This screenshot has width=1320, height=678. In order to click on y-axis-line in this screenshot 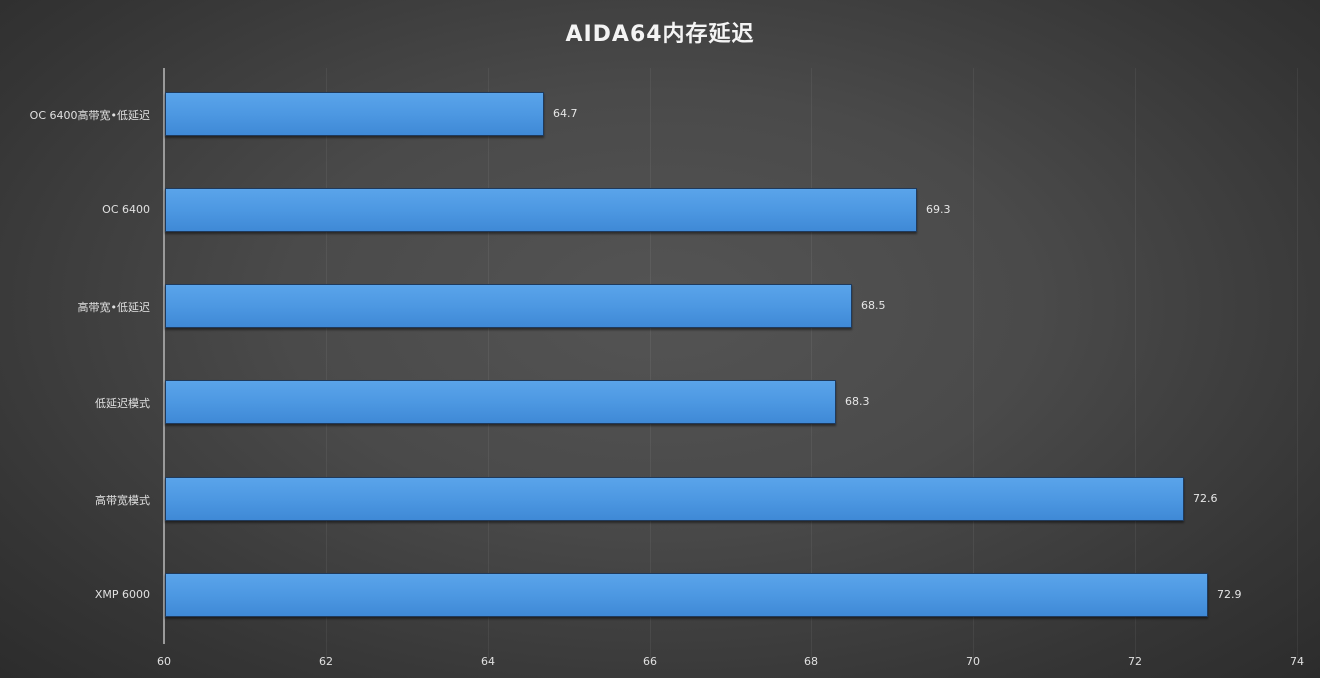, I will do `click(164, 356)`.